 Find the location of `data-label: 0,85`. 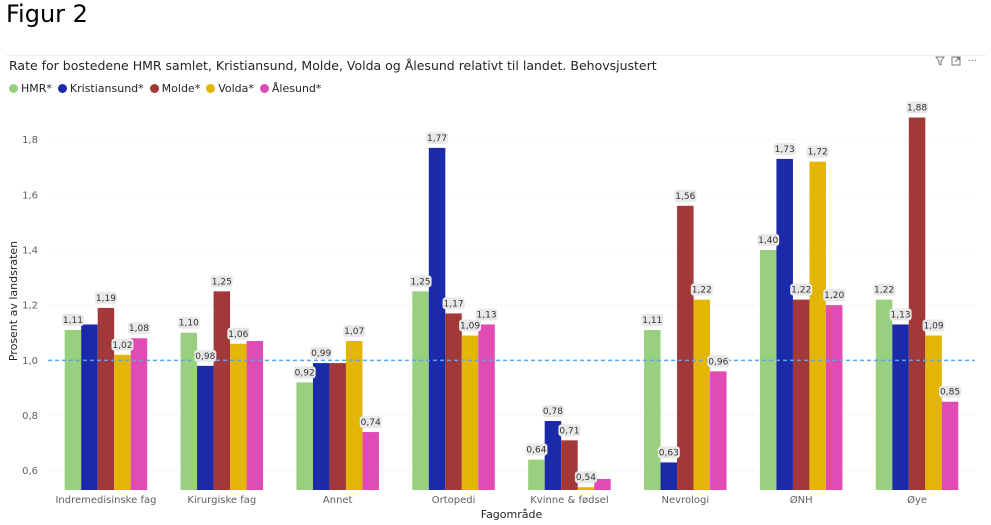

data-label: 0,85 is located at coordinates (950, 393).